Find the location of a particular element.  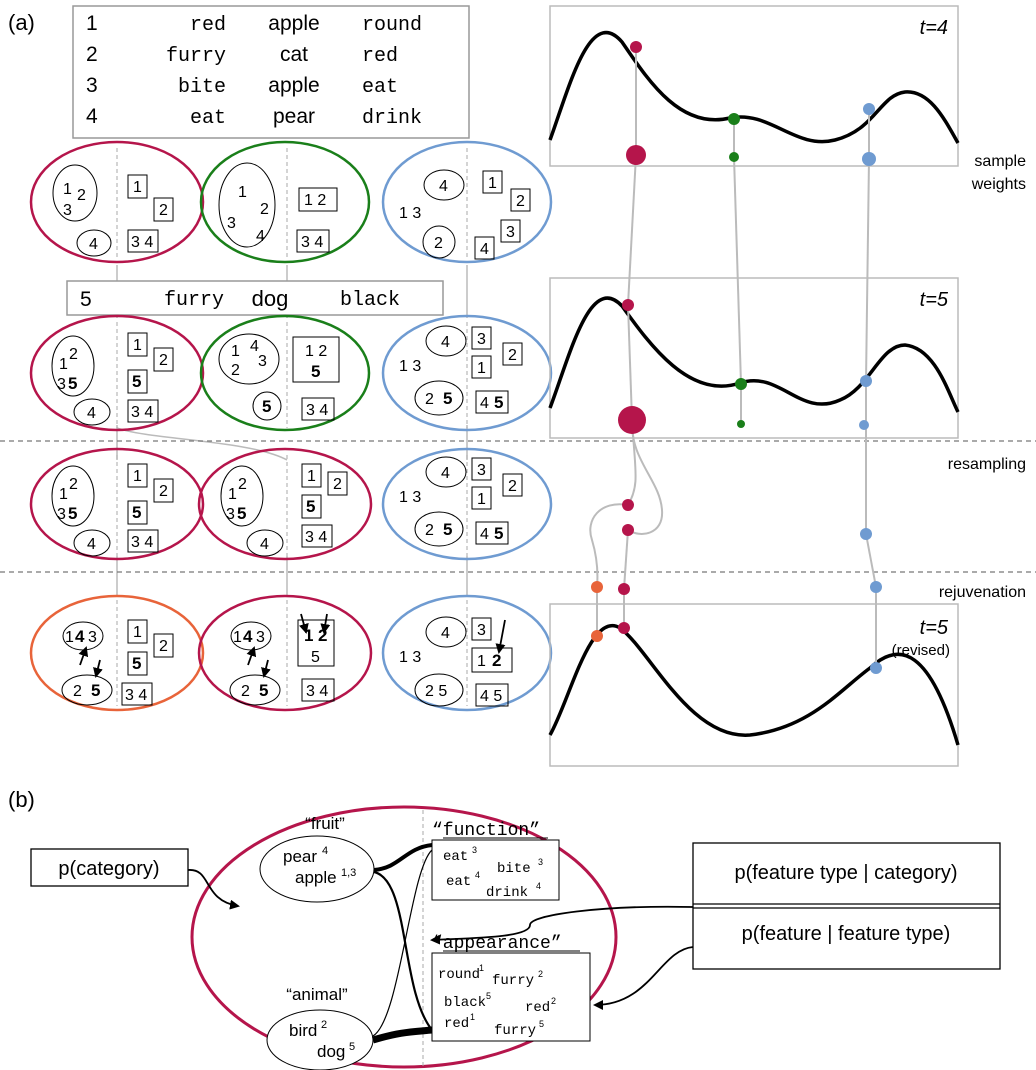

label-weights: weights is located at coordinates (998, 184).